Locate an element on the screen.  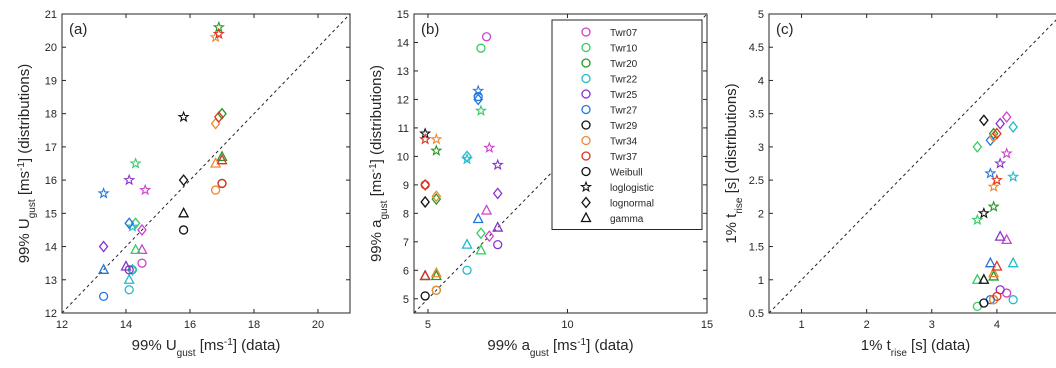
series-twr27 is located at coordinates (116, 244).